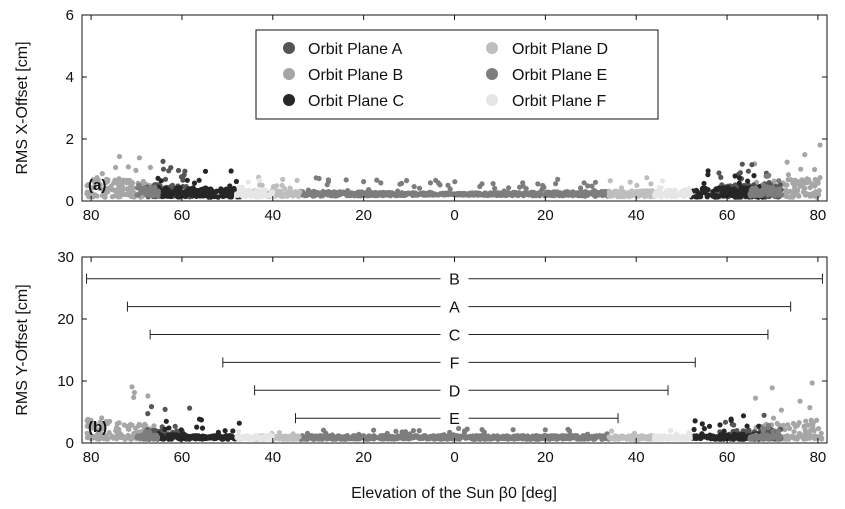 The height and width of the screenshot is (509, 845). I want to click on legend-label-f: Orbit Plane F, so click(559, 101).